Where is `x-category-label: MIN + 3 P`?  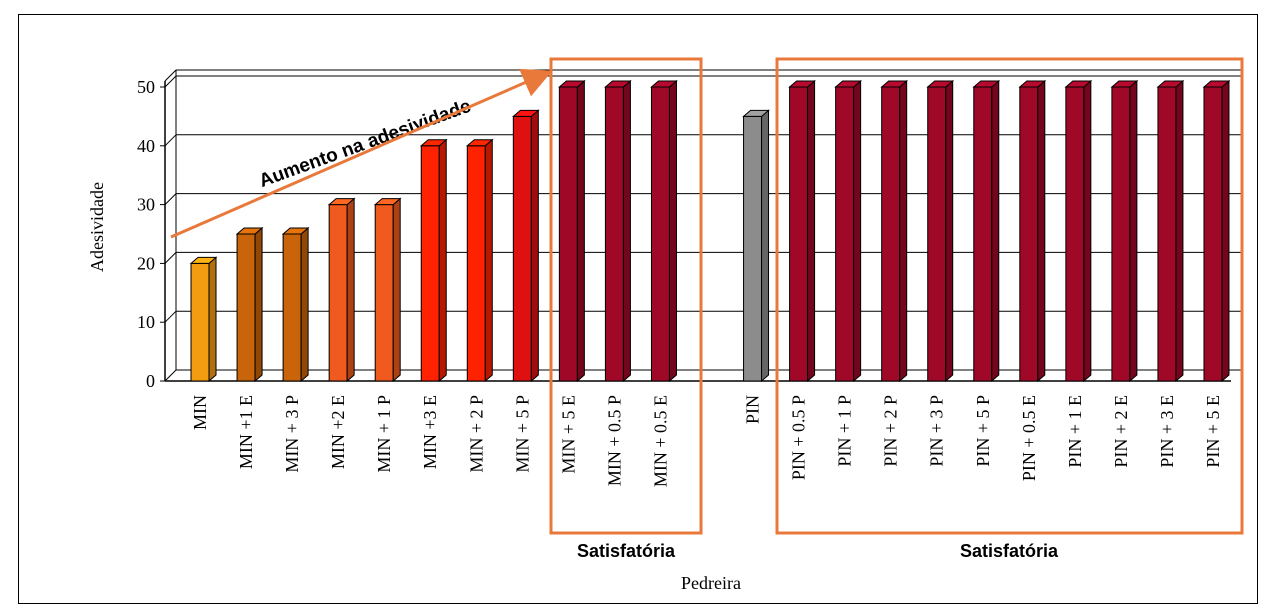
x-category-label: MIN + 3 P is located at coordinates (292, 434).